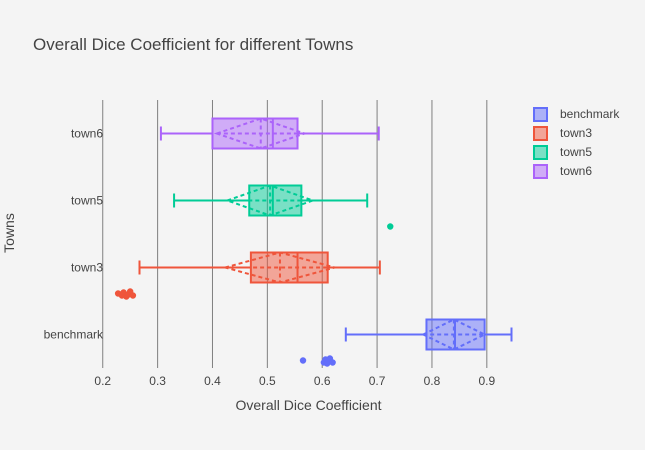 This screenshot has height=450, width=645. I want to click on legend-label: town3, so click(576, 133).